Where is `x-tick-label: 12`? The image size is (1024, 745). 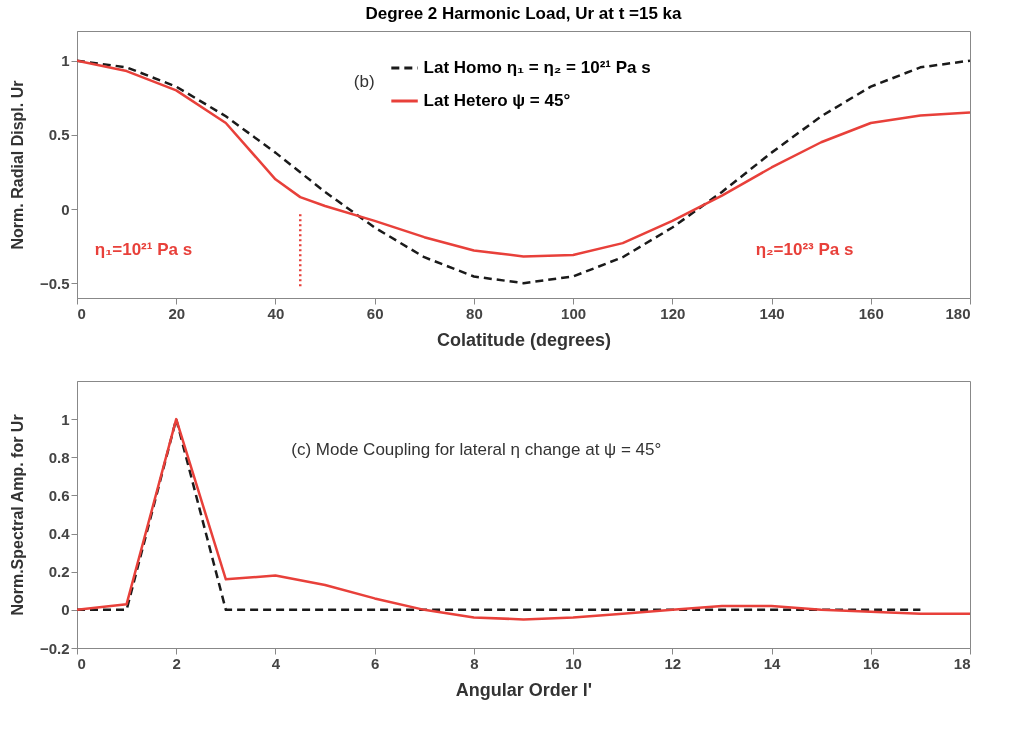
x-tick-label: 12 is located at coordinates (673, 663).